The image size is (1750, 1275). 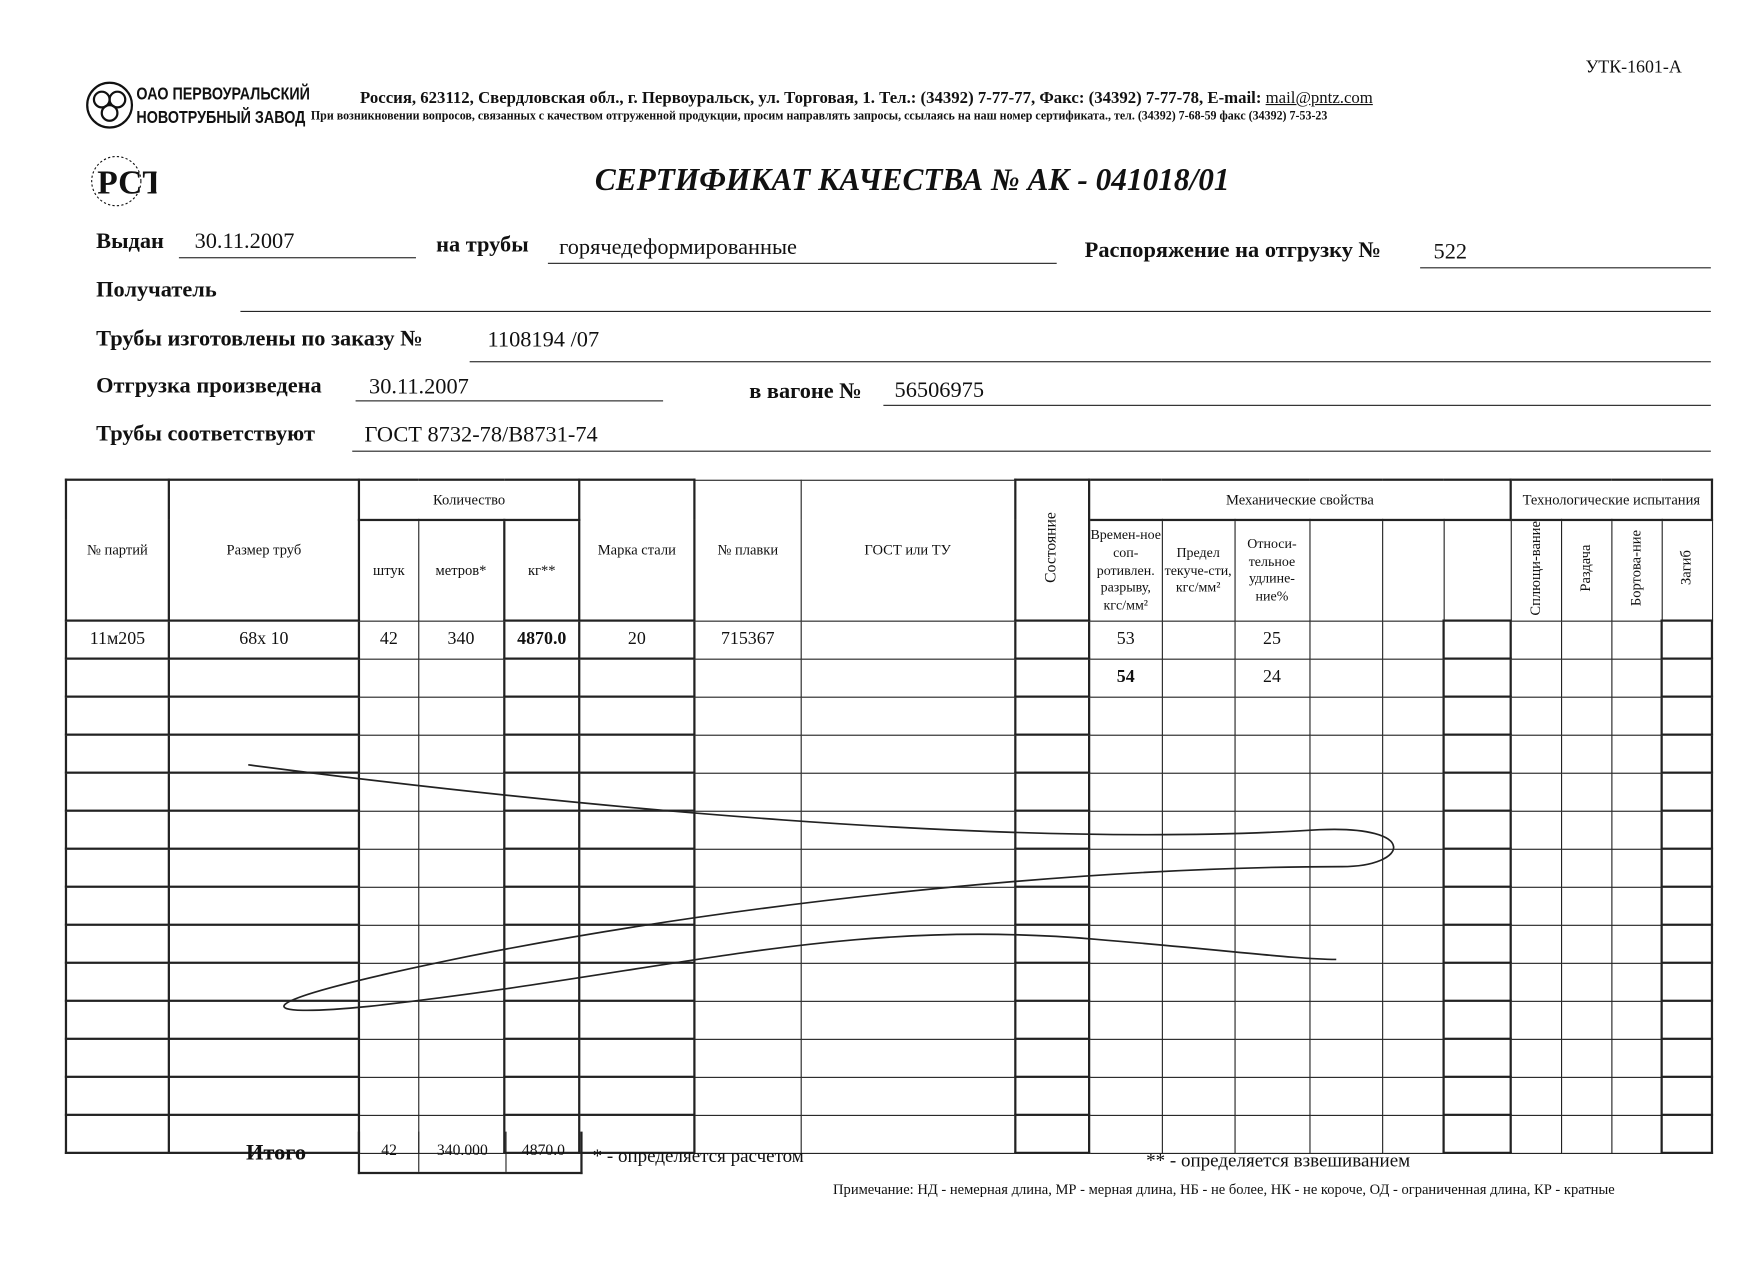 I want to click on shipped-value: 30.11.2007, so click(x=419, y=387).